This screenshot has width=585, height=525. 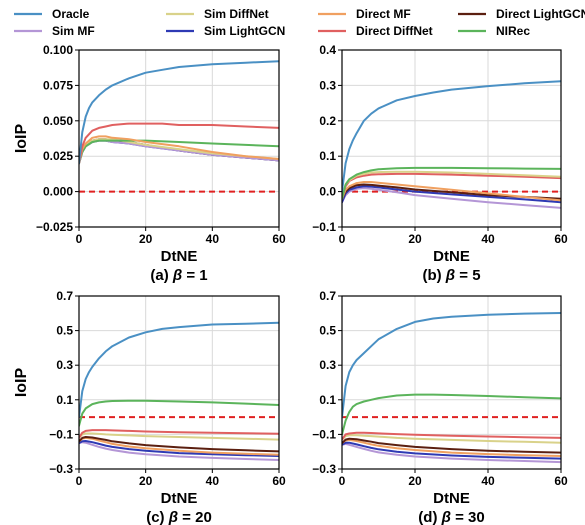 I want to click on legend-entry: Sim MF, so click(x=54, y=31).